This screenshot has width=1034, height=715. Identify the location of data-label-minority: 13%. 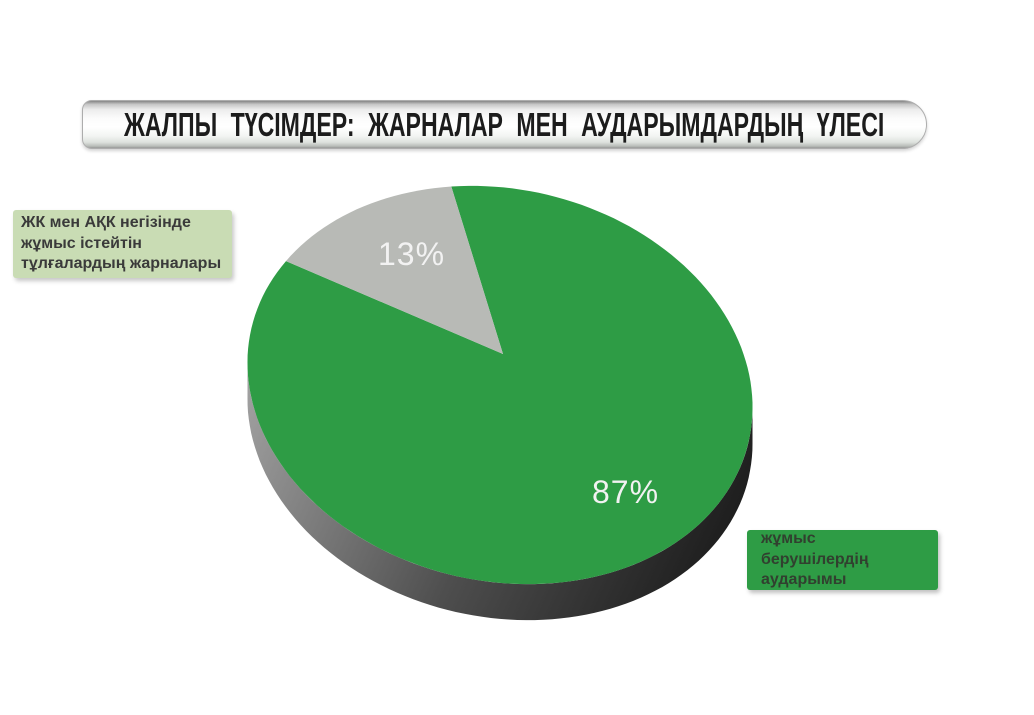
(412, 254).